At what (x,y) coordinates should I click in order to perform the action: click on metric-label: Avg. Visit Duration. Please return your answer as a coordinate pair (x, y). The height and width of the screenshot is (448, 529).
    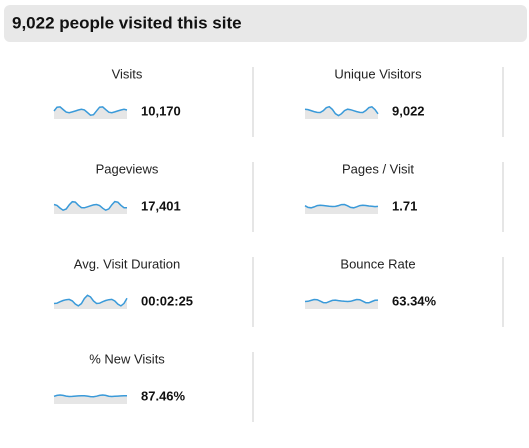
    Looking at the image, I should click on (127, 263).